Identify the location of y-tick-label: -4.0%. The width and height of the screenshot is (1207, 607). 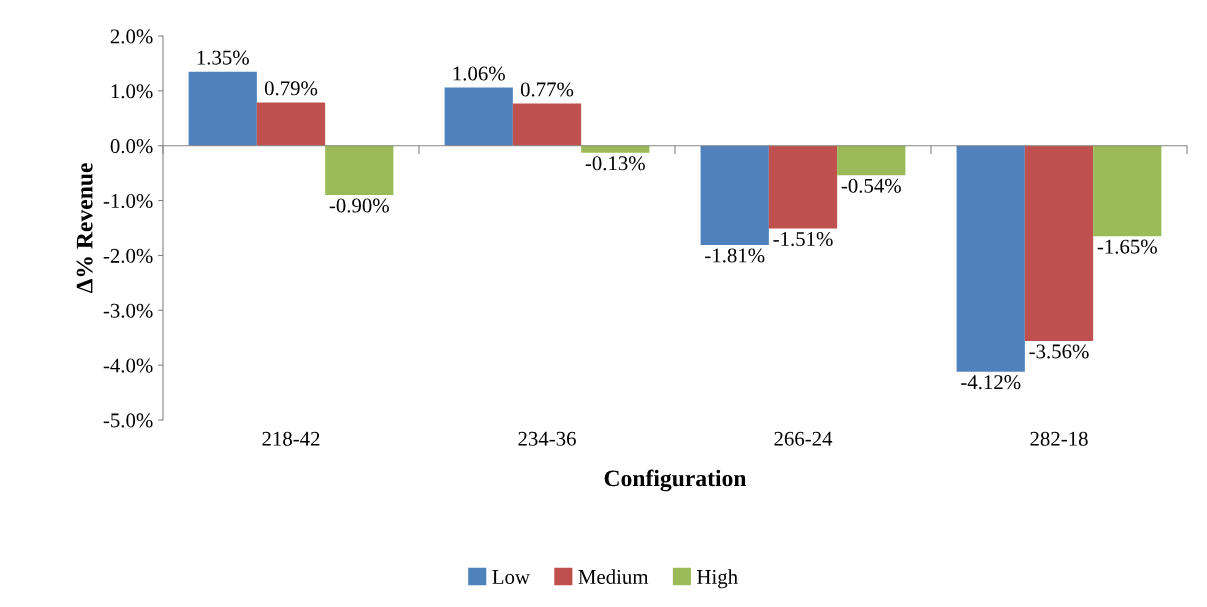
(128, 365).